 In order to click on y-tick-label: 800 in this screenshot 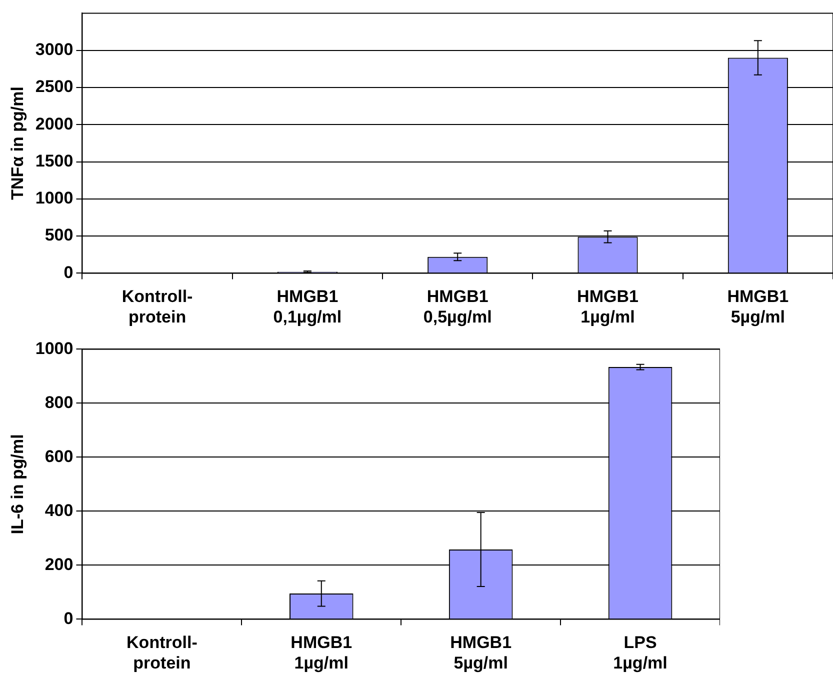, I will do `click(59, 402)`.